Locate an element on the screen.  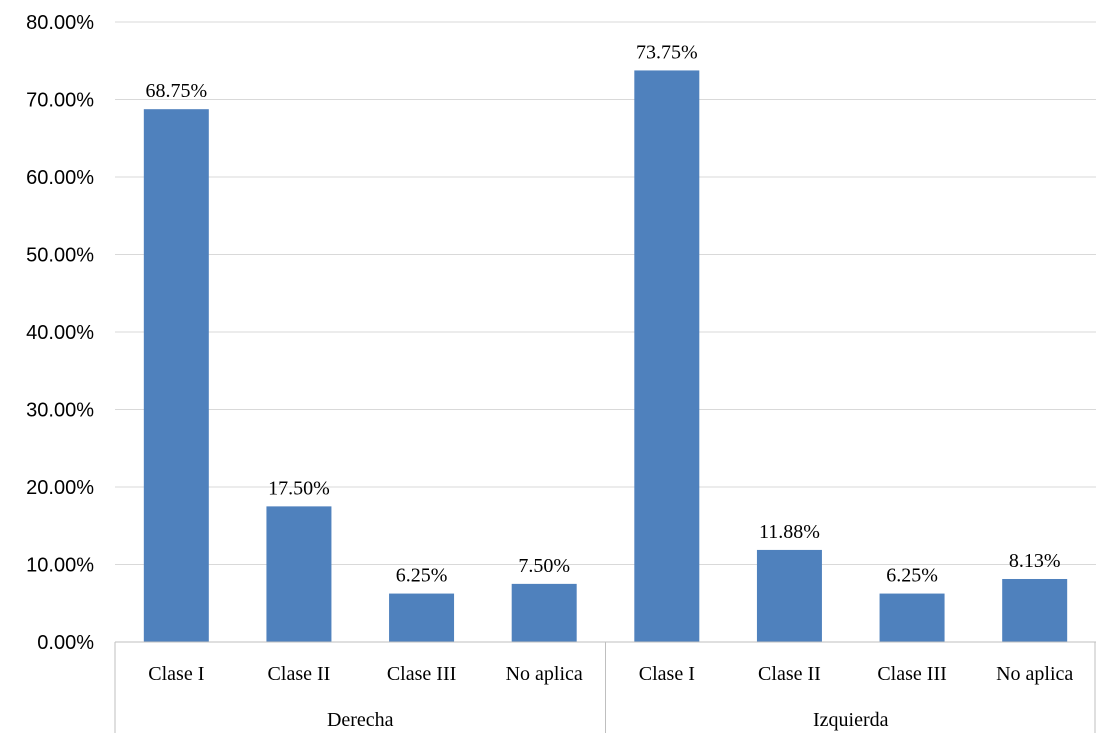
data-label: 8.13% is located at coordinates (1035, 561).